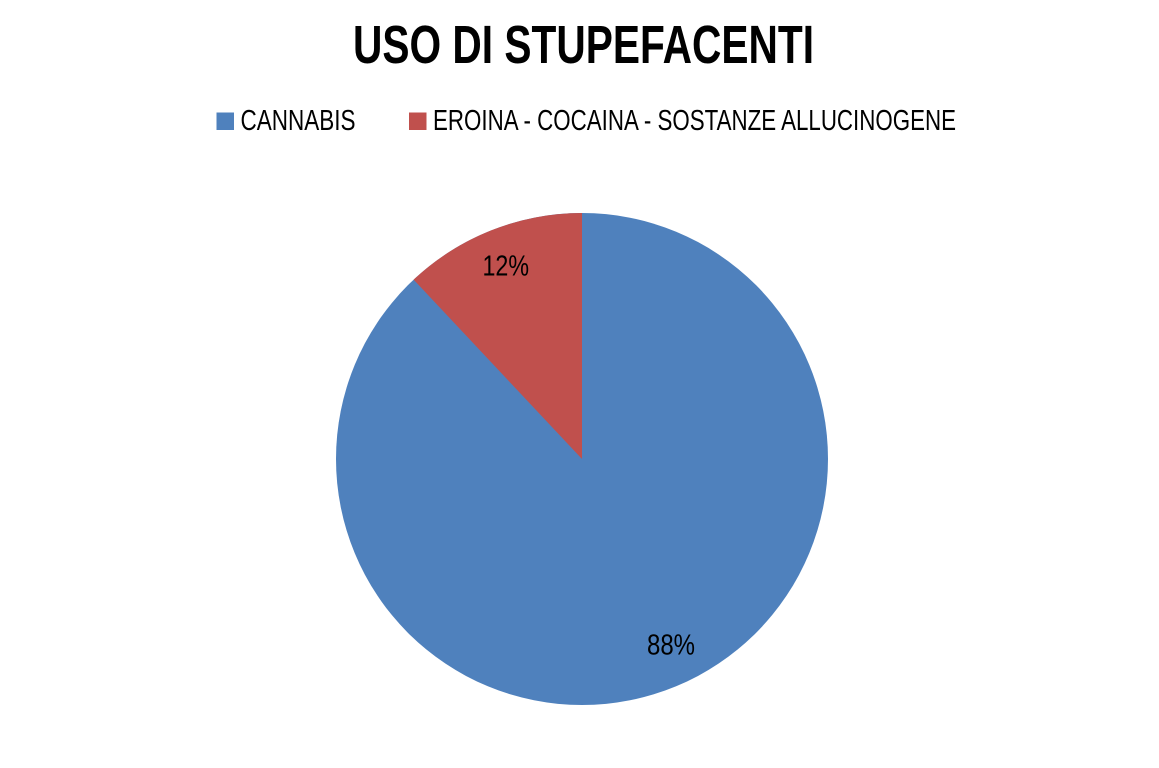 This screenshot has width=1159, height=768. What do you see at coordinates (694, 121) in the screenshot?
I see `svg-text:EROINA - COCAINA - SOSTANZE AL: EROINA - COCAINA - SOSTANZE ALLUCINOGENE` at bounding box center [694, 121].